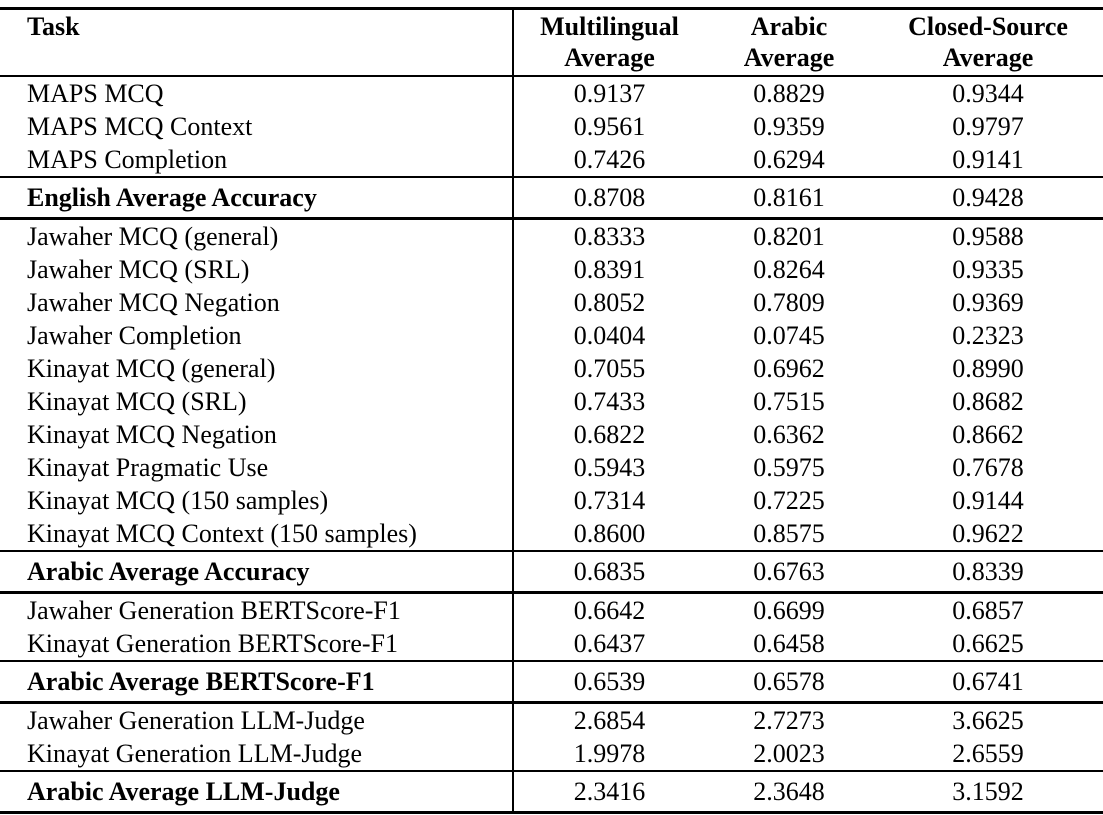 This screenshot has height=815, width=1103. Describe the element at coordinates (257, 682) in the screenshot. I see `task-cell: Arabic Average BERTScore-F1` at that location.